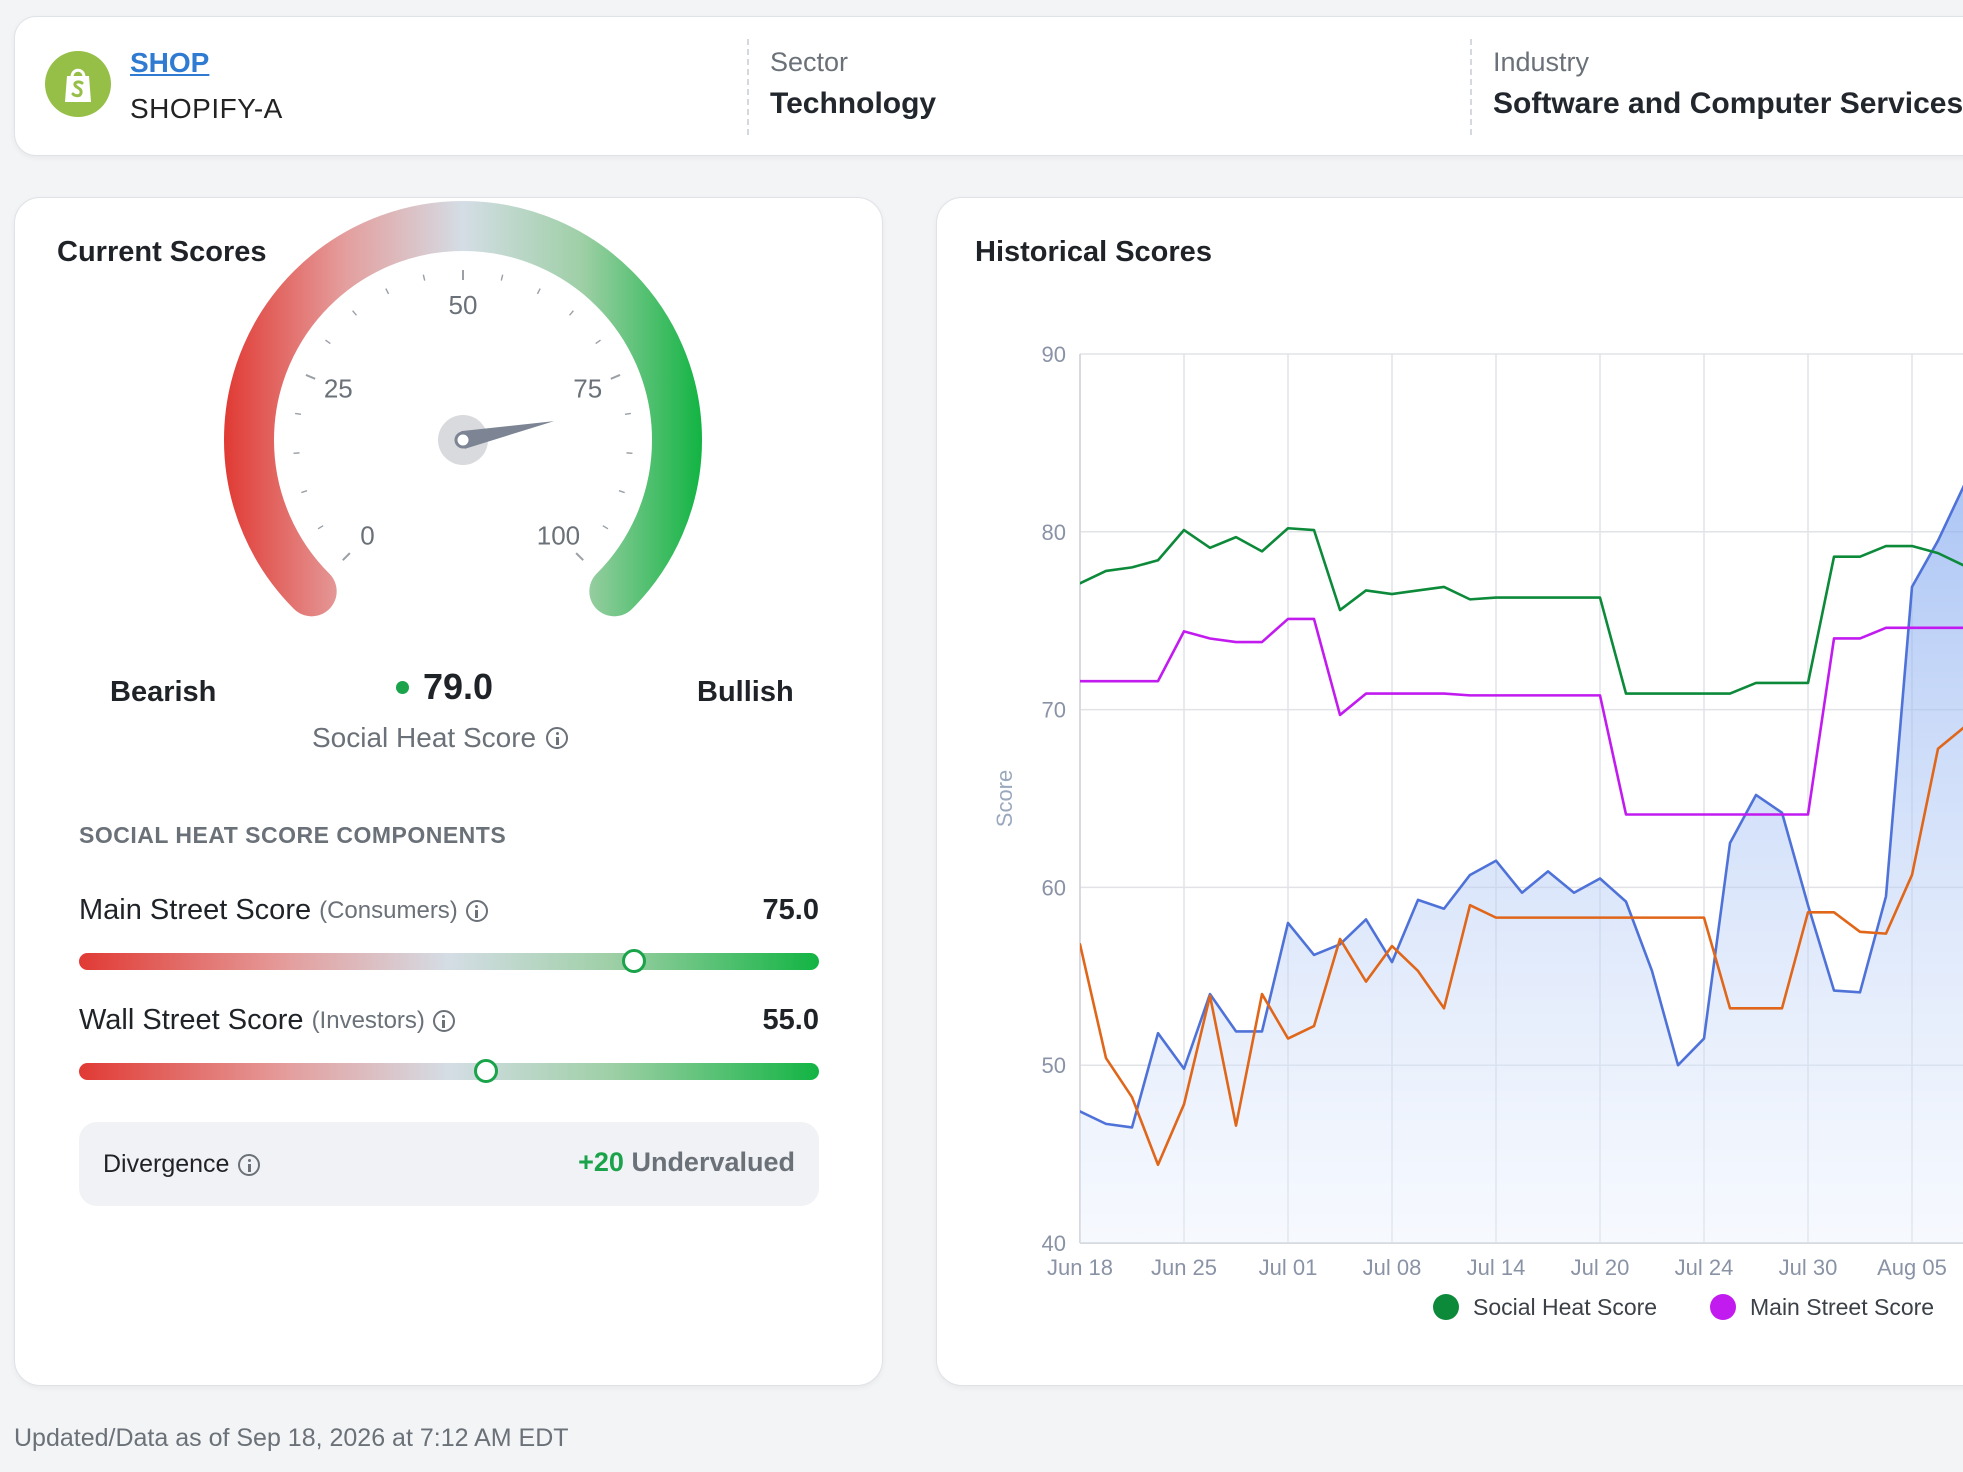 This screenshot has height=1472, width=1963. Describe the element at coordinates (486, 1071) in the screenshot. I see `wall-street-score-handle` at that location.